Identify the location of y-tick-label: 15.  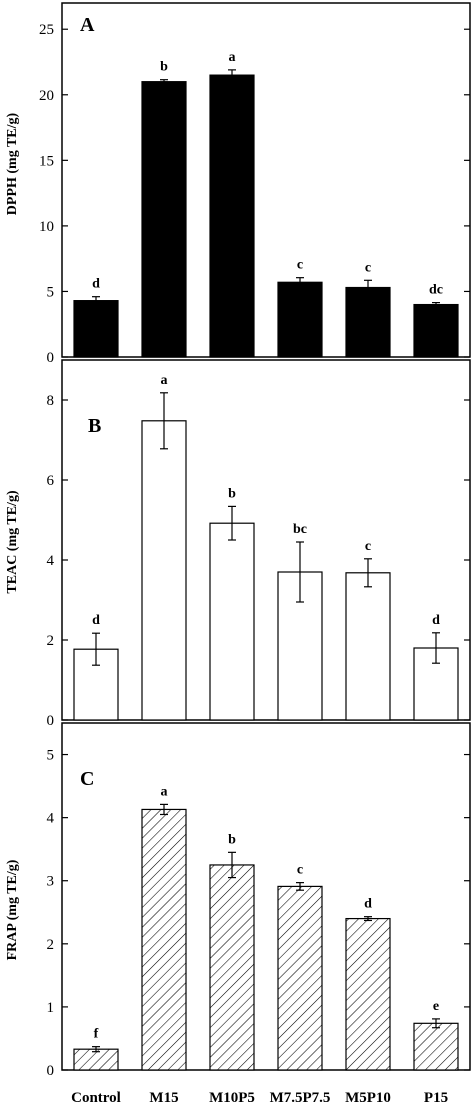
(46, 161).